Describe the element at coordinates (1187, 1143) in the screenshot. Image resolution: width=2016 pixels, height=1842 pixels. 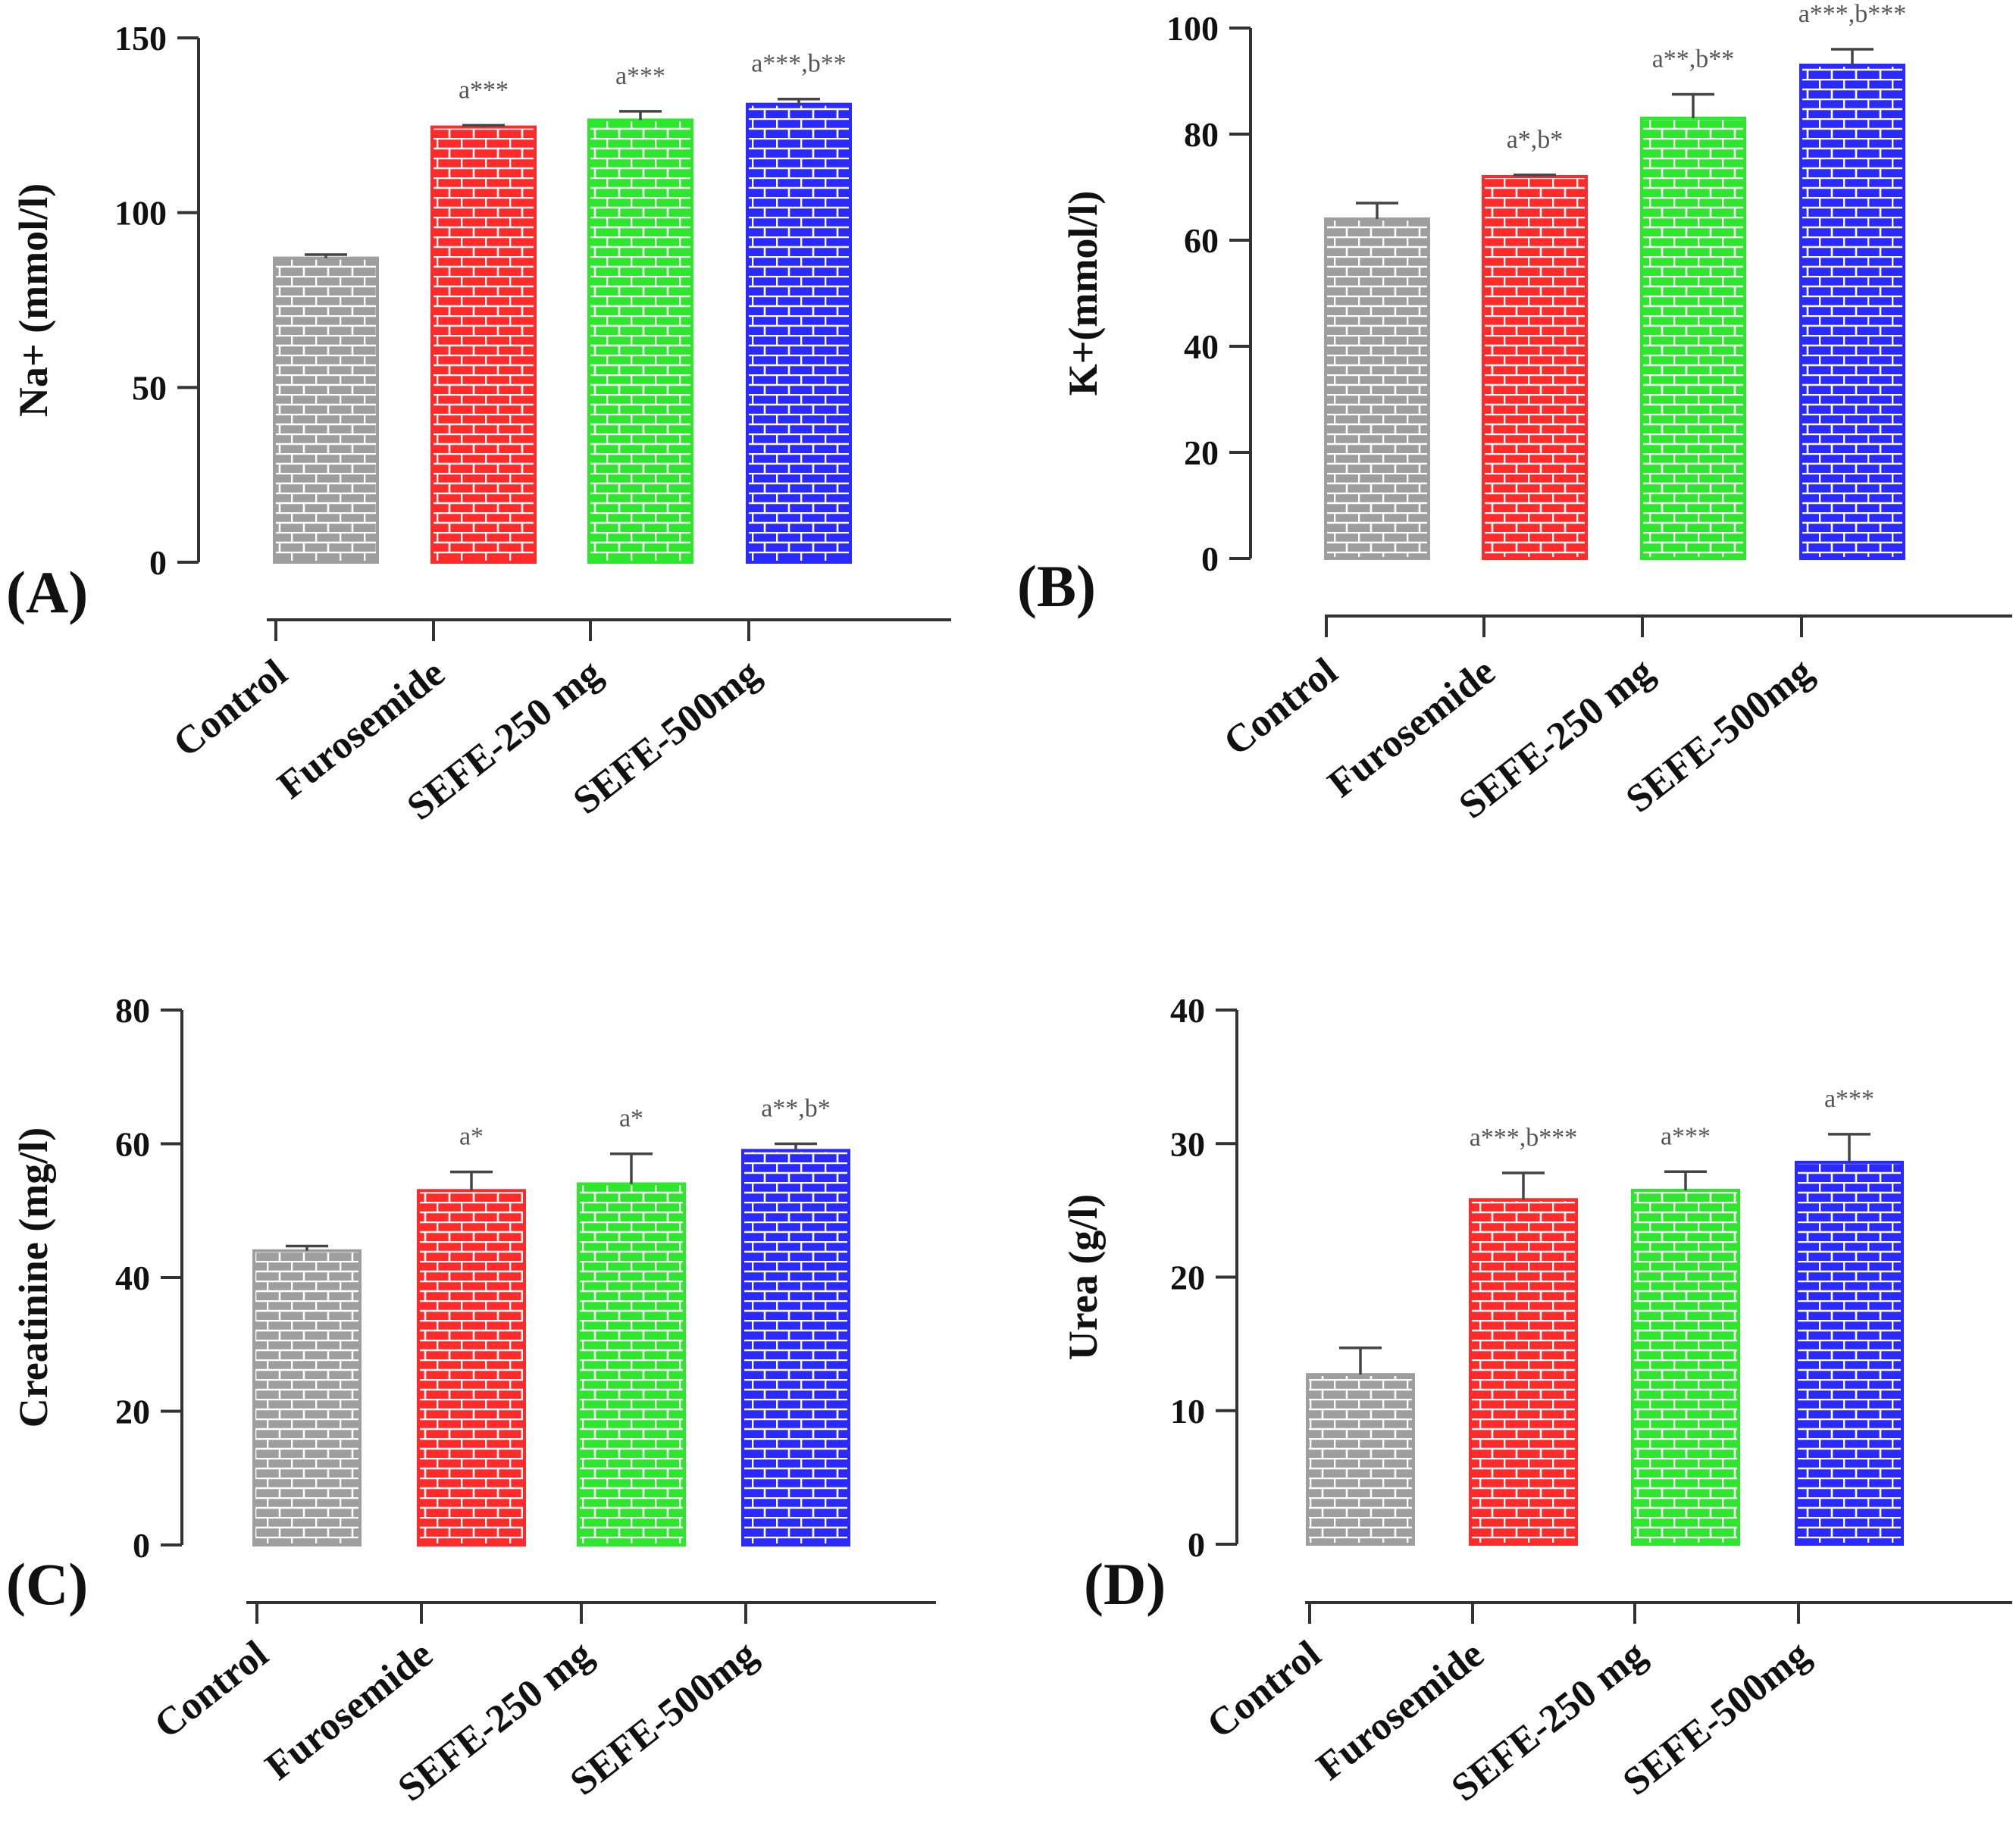
I see `y-tick-label: 30` at that location.